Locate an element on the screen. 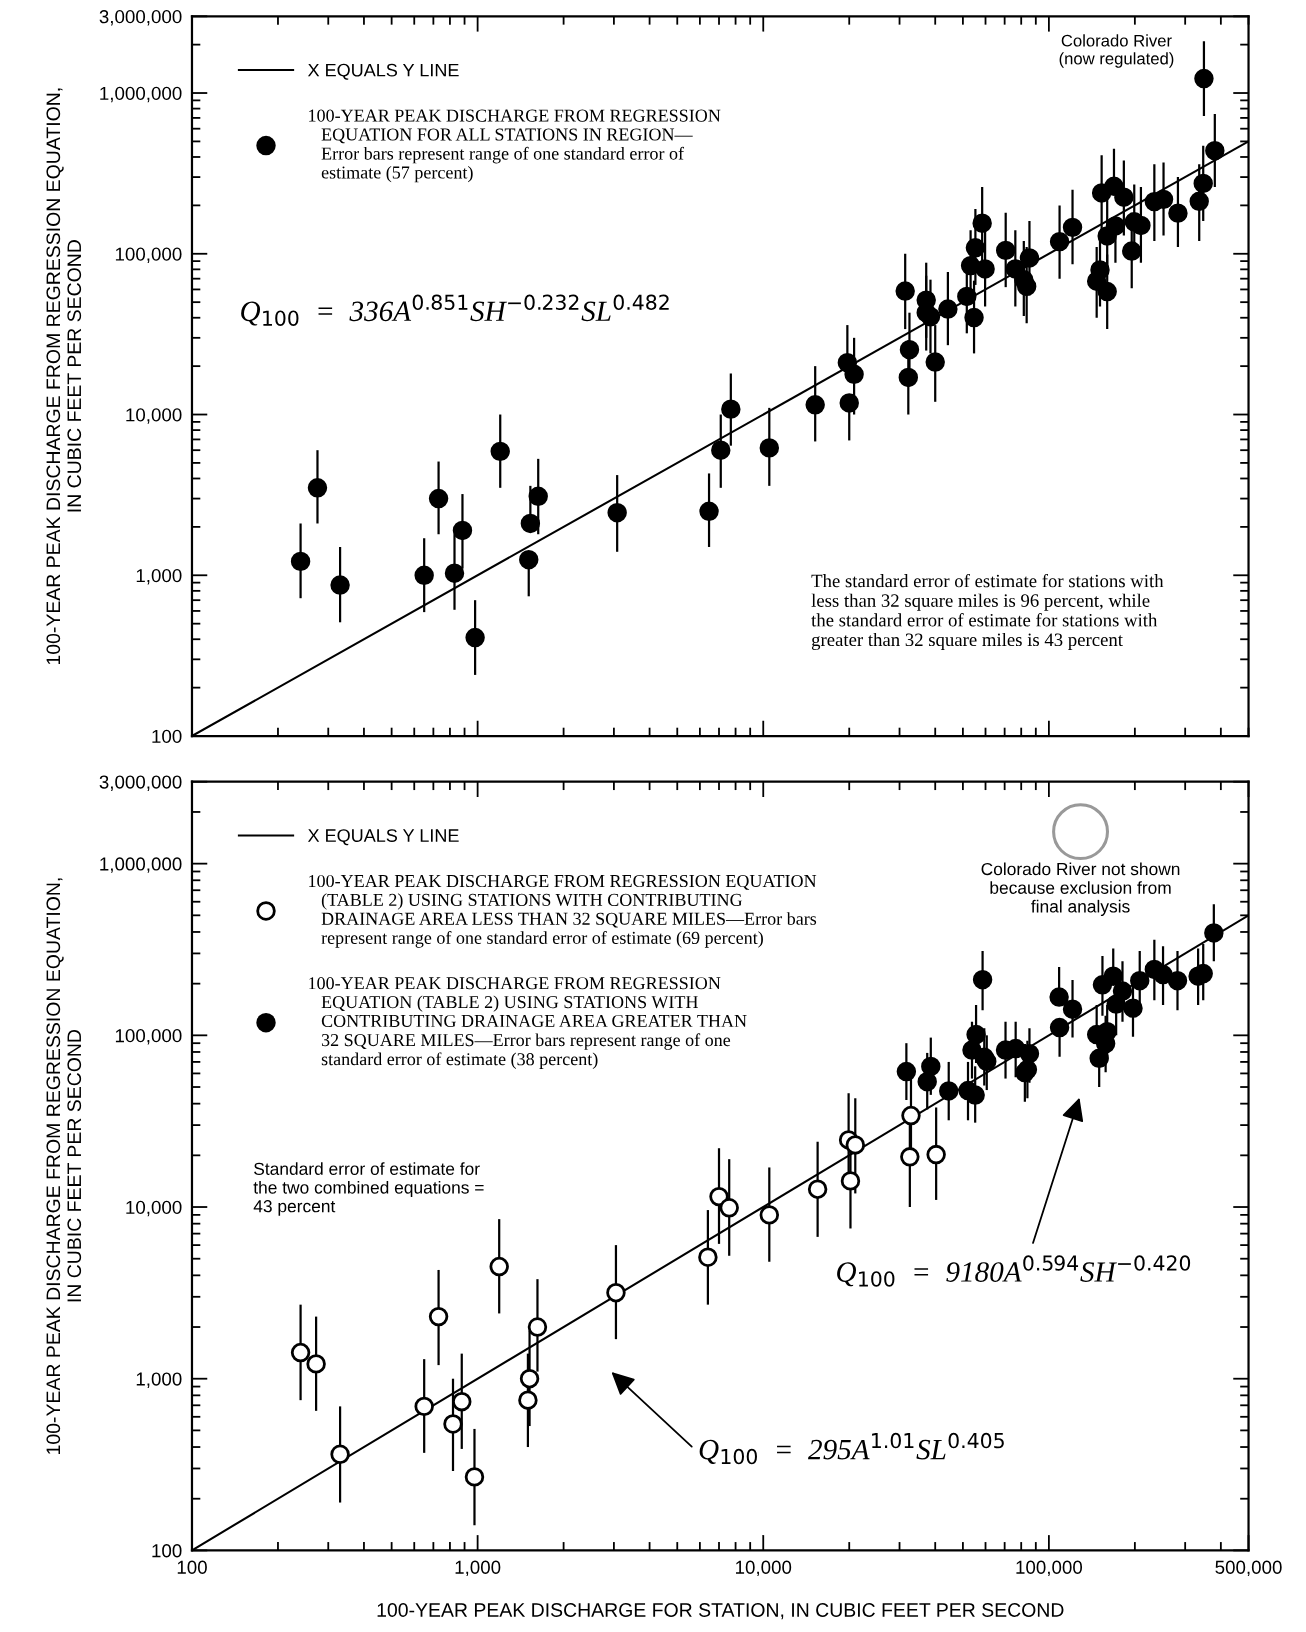  annotation: The standard error of estimate for stations with less than 32 square miles is 96 percent, while the standard error of estimate for stations with greater than 32 square miles is 43 percent is located at coordinates (987, 611).